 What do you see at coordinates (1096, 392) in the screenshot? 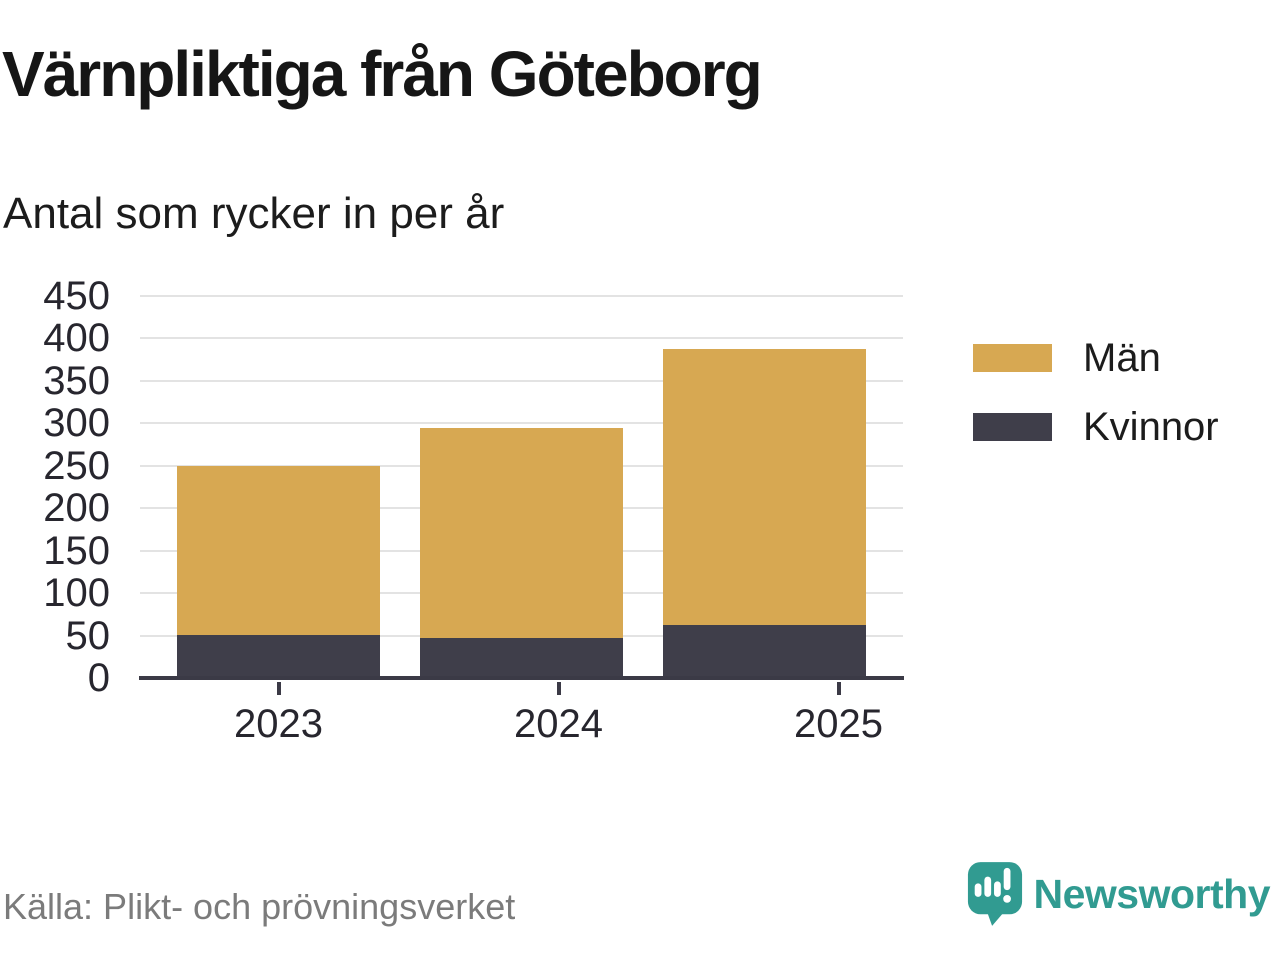
I see `legend: Män Kvinnor` at bounding box center [1096, 392].